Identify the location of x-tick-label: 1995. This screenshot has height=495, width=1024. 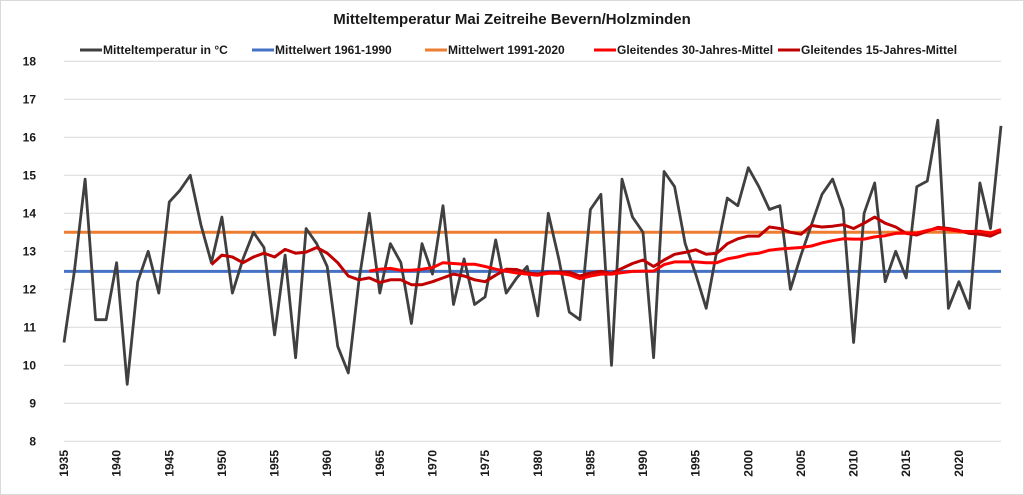
(696, 463).